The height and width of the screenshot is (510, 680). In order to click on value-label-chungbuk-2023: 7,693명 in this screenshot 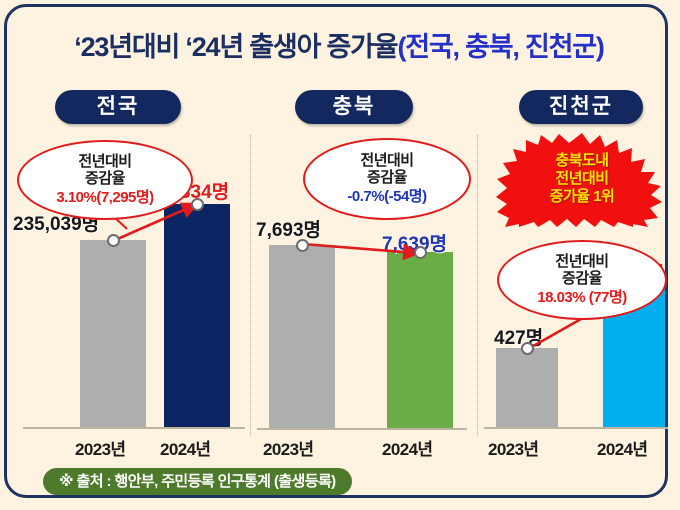, I will do `click(289, 230)`.